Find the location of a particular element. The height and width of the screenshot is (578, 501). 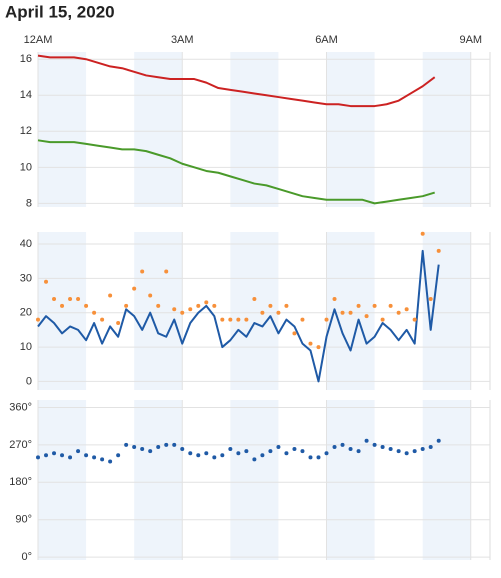

y-tick-label: 30 is located at coordinates (26, 278).